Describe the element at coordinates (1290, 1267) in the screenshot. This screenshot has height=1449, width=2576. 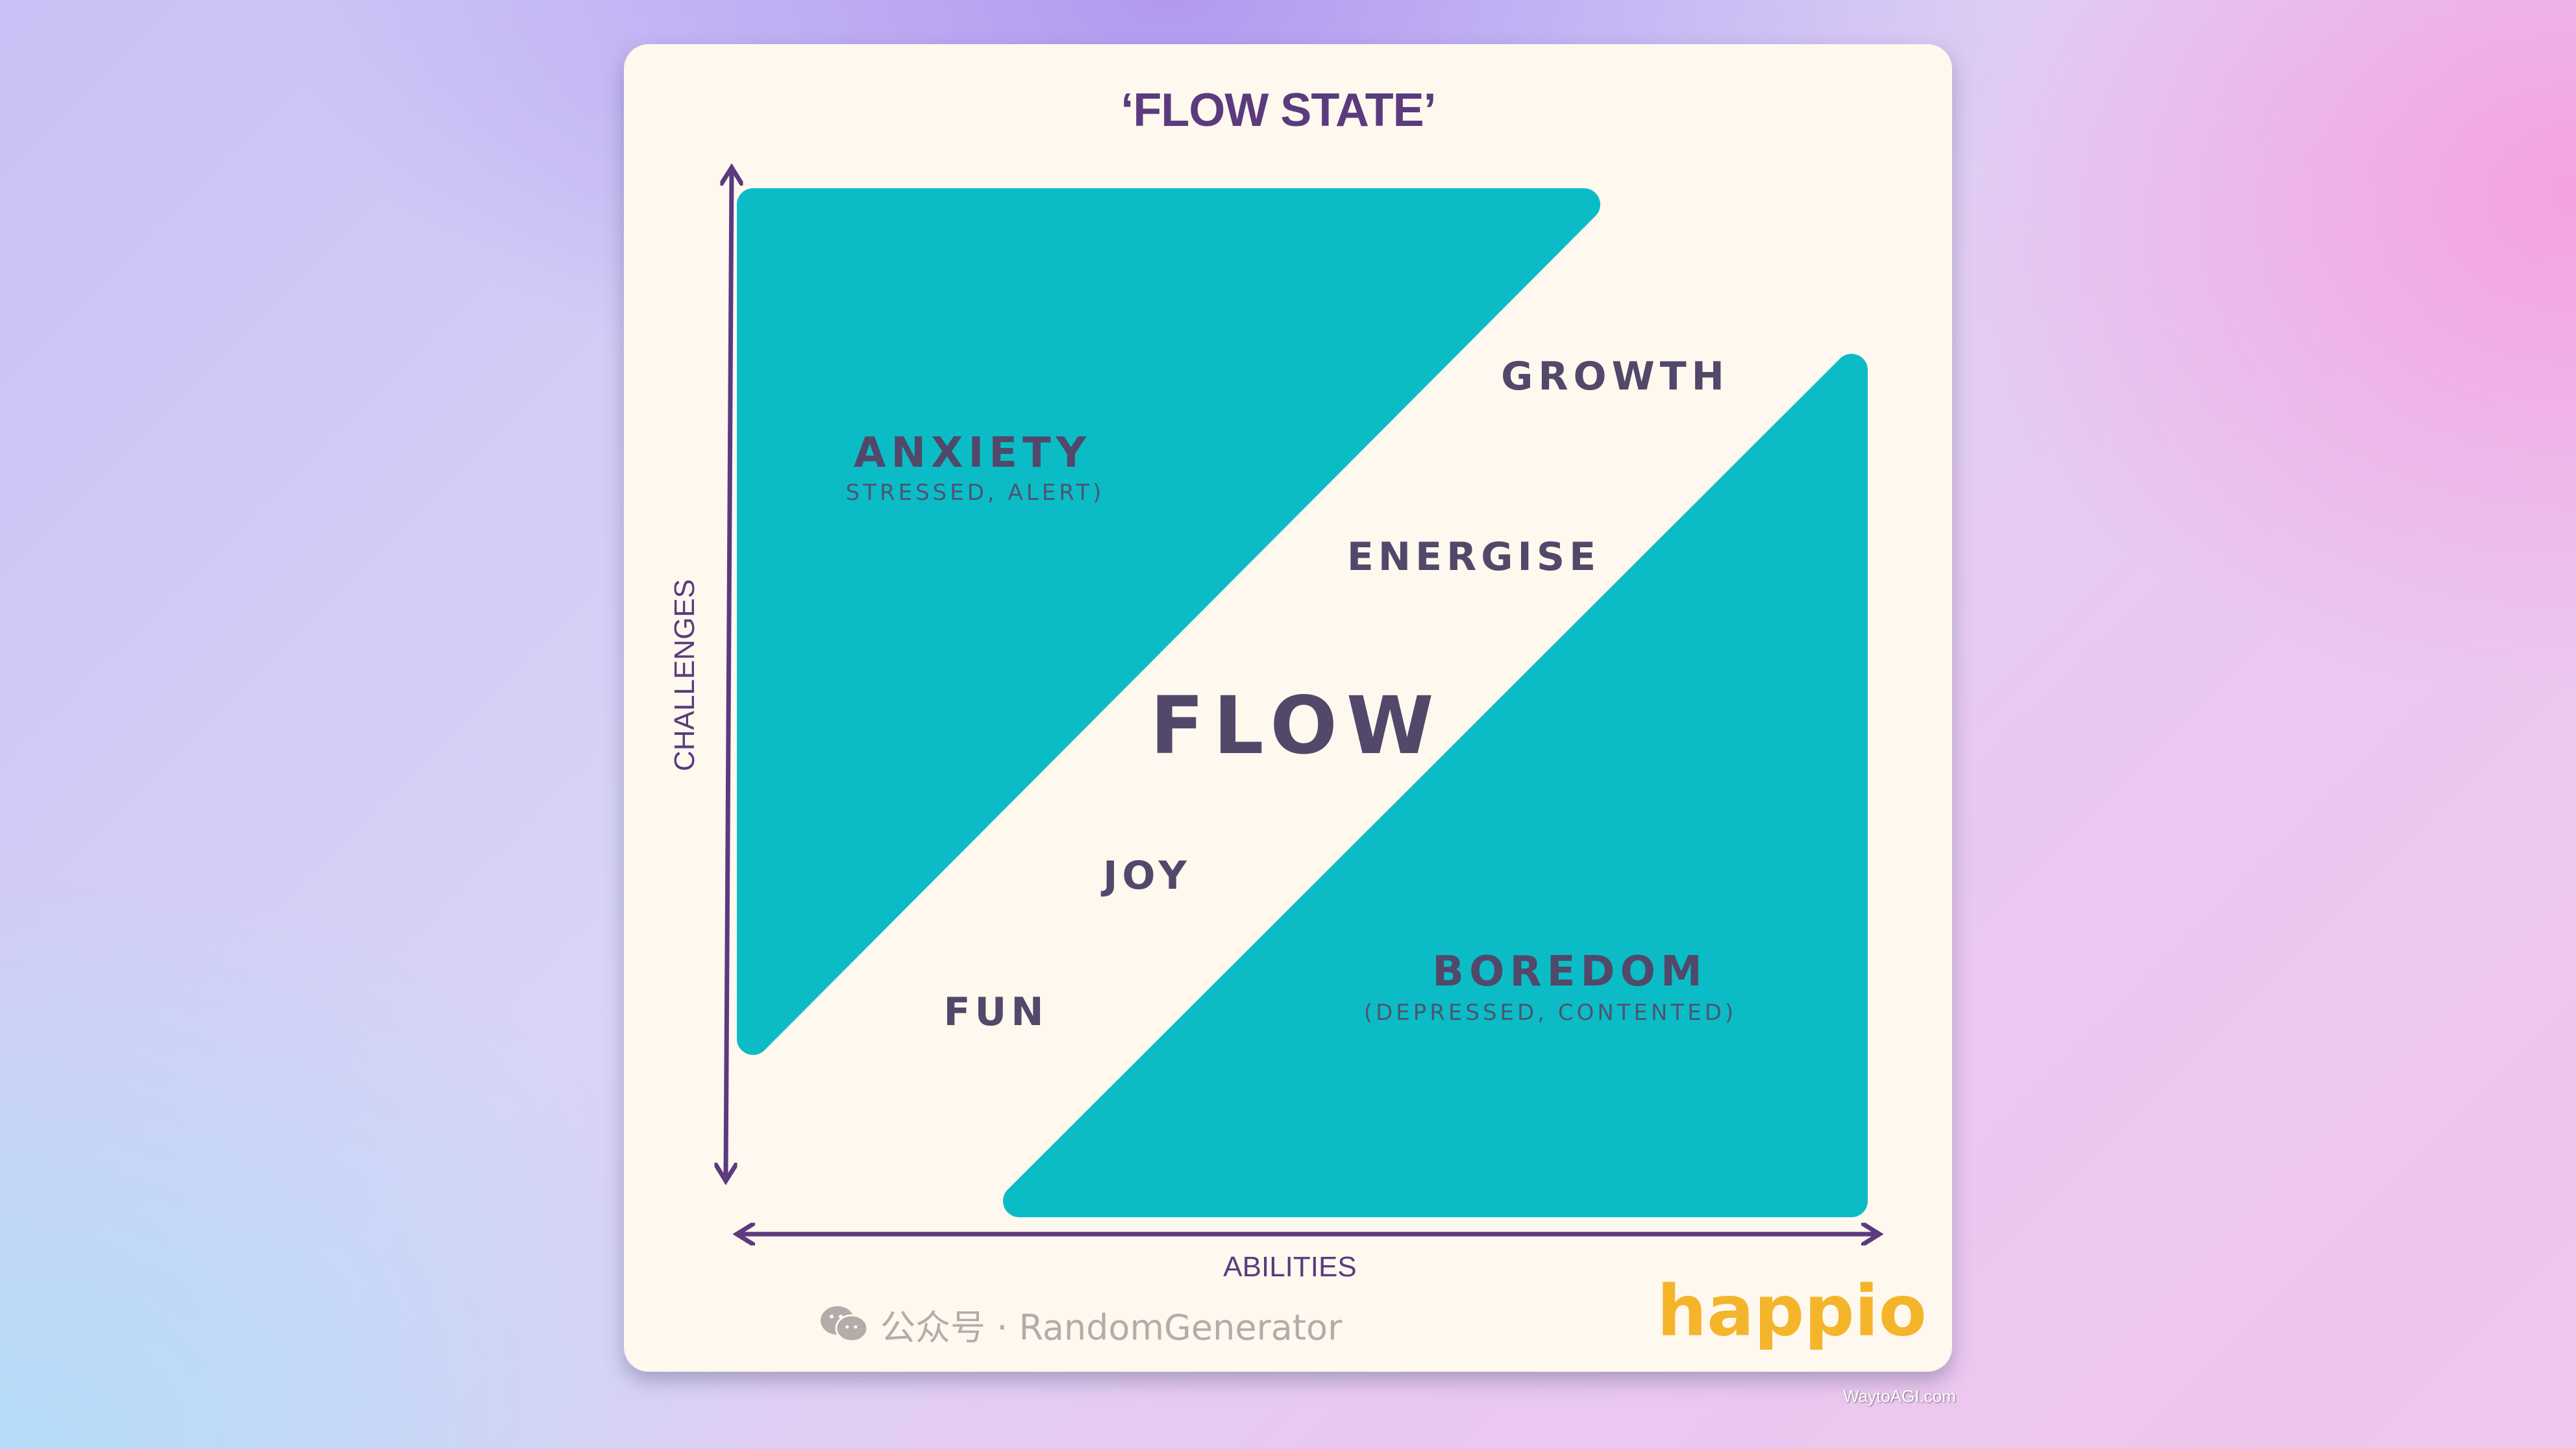
I see `x-axis-label: ABILITIES` at that location.